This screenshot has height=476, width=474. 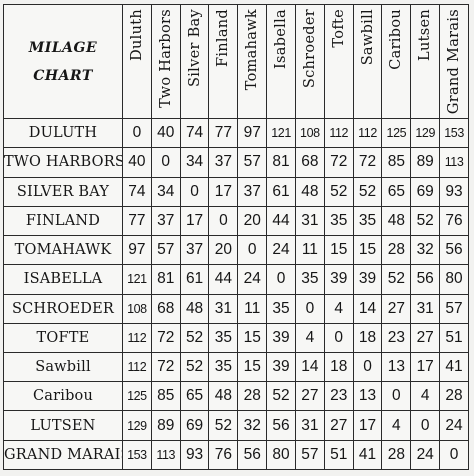 What do you see at coordinates (236, 250) in the screenshot?
I see `table-row: TOMAHAWK 97 57 37 20 0 24 11 15 15 28 32 56` at bounding box center [236, 250].